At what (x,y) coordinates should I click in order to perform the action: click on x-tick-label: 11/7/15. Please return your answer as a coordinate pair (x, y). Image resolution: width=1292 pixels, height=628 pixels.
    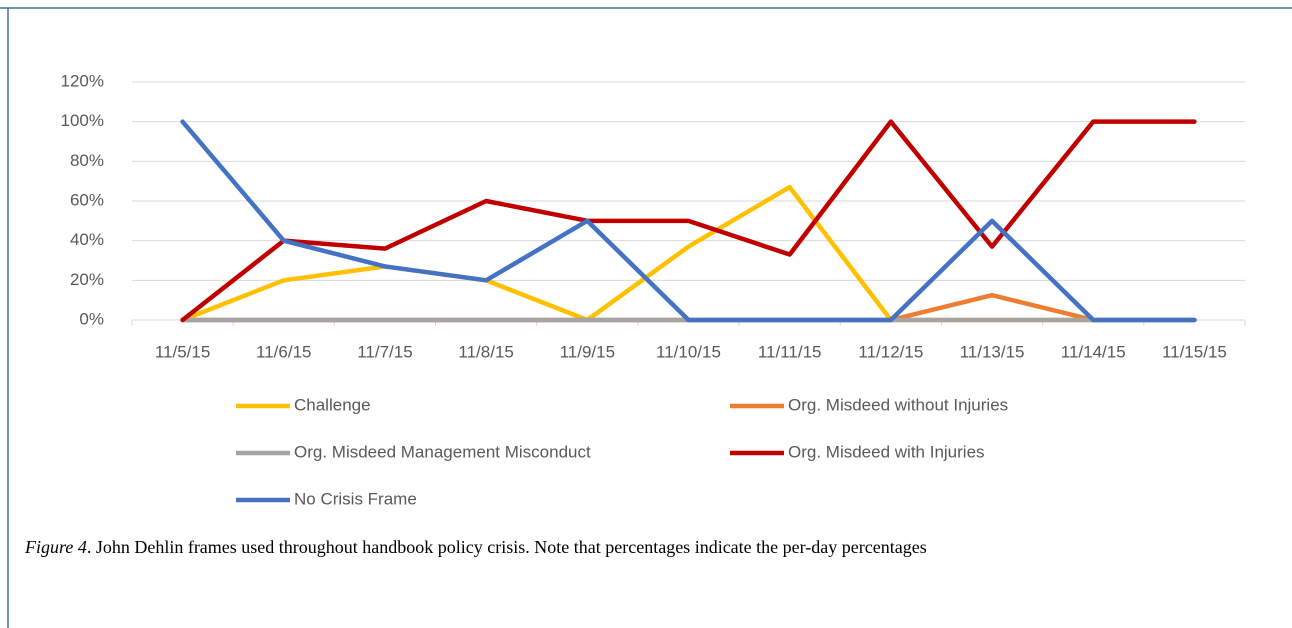
    Looking at the image, I should click on (384, 351).